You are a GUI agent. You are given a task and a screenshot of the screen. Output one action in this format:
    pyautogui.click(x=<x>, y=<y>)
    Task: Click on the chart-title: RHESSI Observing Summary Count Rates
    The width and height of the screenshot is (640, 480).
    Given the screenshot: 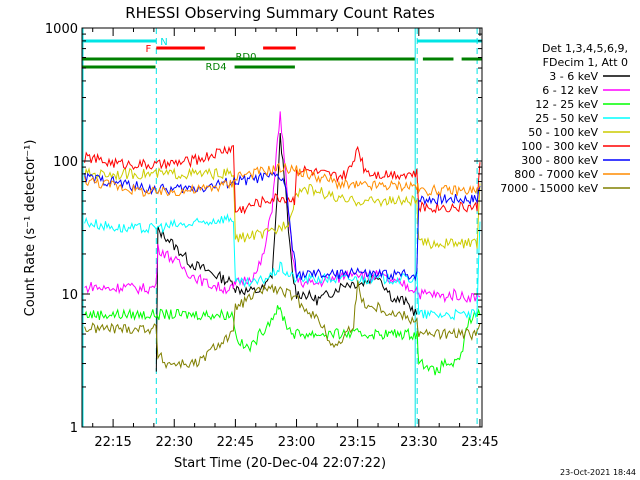 What is the action you would take?
    pyautogui.click(x=280, y=13)
    